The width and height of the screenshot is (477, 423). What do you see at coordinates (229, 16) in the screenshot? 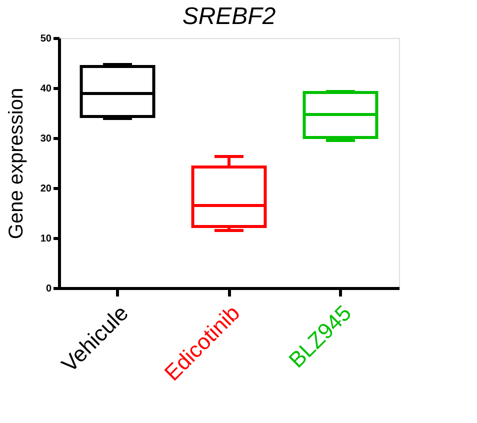
I see `chart-title: SREBF2` at bounding box center [229, 16].